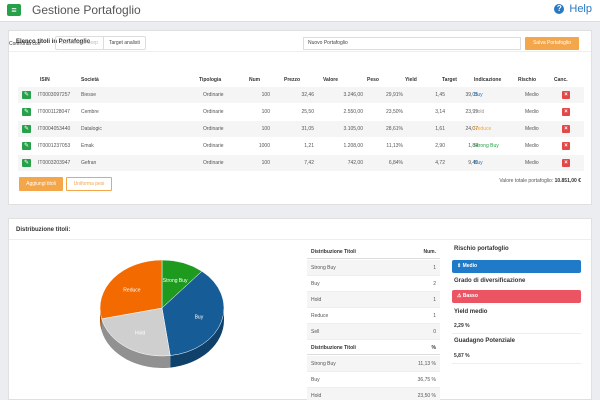 This screenshot has height=400, width=600. What do you see at coordinates (490, 281) in the screenshot?
I see `diversification-title: Grado di diversificazione` at bounding box center [490, 281].